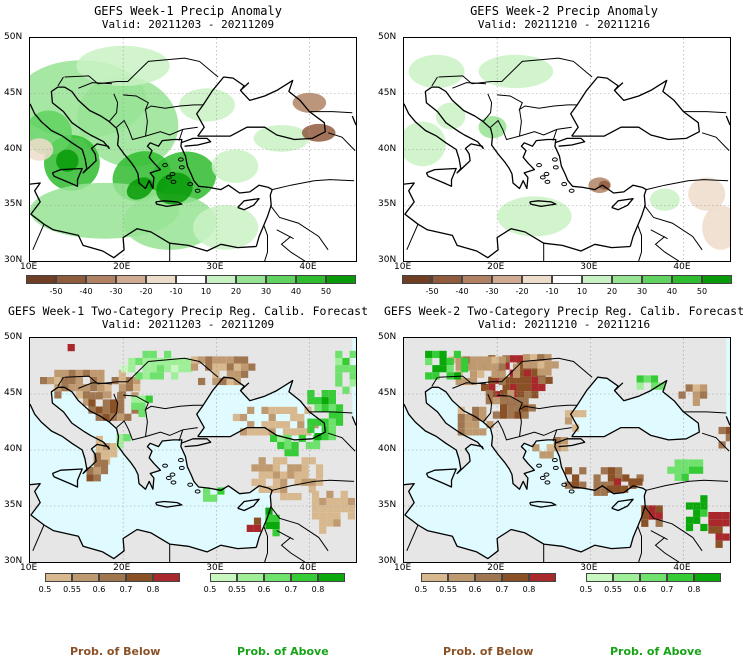 The width and height of the screenshot is (752, 662). What do you see at coordinates (502, 589) in the screenshot?
I see `colorbar-tick-label: 0.7` at bounding box center [502, 589].